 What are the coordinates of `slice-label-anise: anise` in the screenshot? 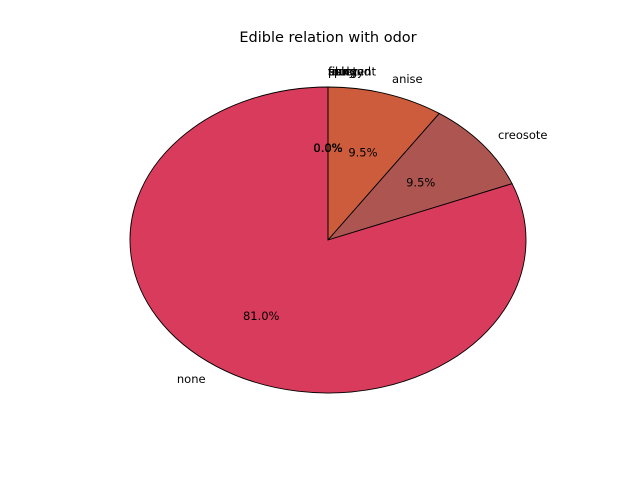 It's located at (407, 79).